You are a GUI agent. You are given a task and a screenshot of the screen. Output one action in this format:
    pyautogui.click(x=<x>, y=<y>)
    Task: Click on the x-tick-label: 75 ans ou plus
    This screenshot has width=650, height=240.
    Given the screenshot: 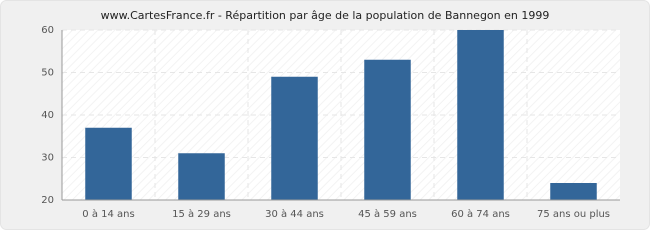 What is the action you would take?
    pyautogui.click(x=573, y=214)
    